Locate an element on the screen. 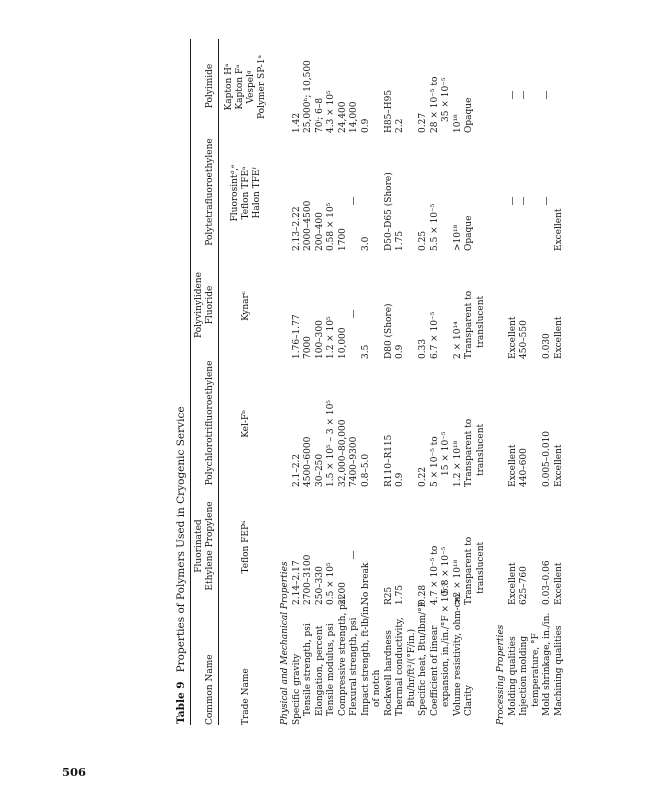 This screenshot has width=647, height=800. value-cell: 2.14–2.17 is located at coordinates (296, 582).